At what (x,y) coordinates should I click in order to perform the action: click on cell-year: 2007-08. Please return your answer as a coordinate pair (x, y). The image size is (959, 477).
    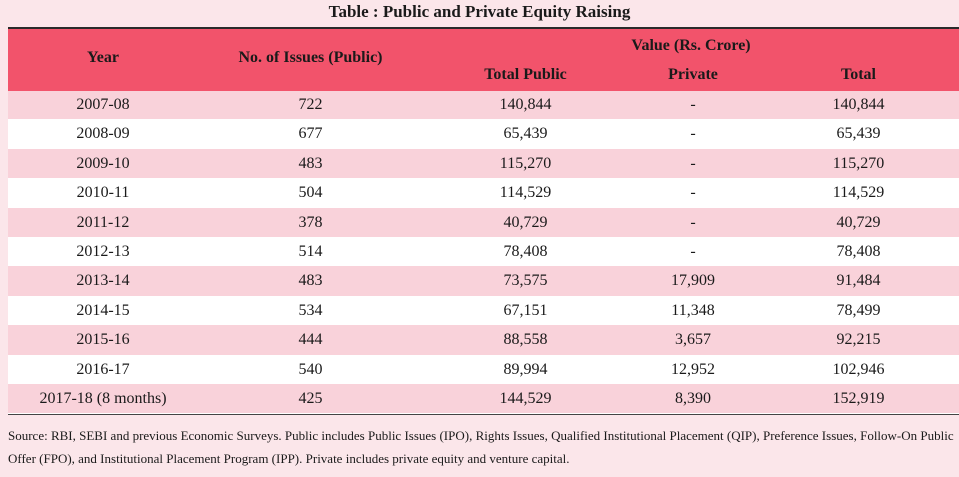
    Looking at the image, I should click on (103, 104).